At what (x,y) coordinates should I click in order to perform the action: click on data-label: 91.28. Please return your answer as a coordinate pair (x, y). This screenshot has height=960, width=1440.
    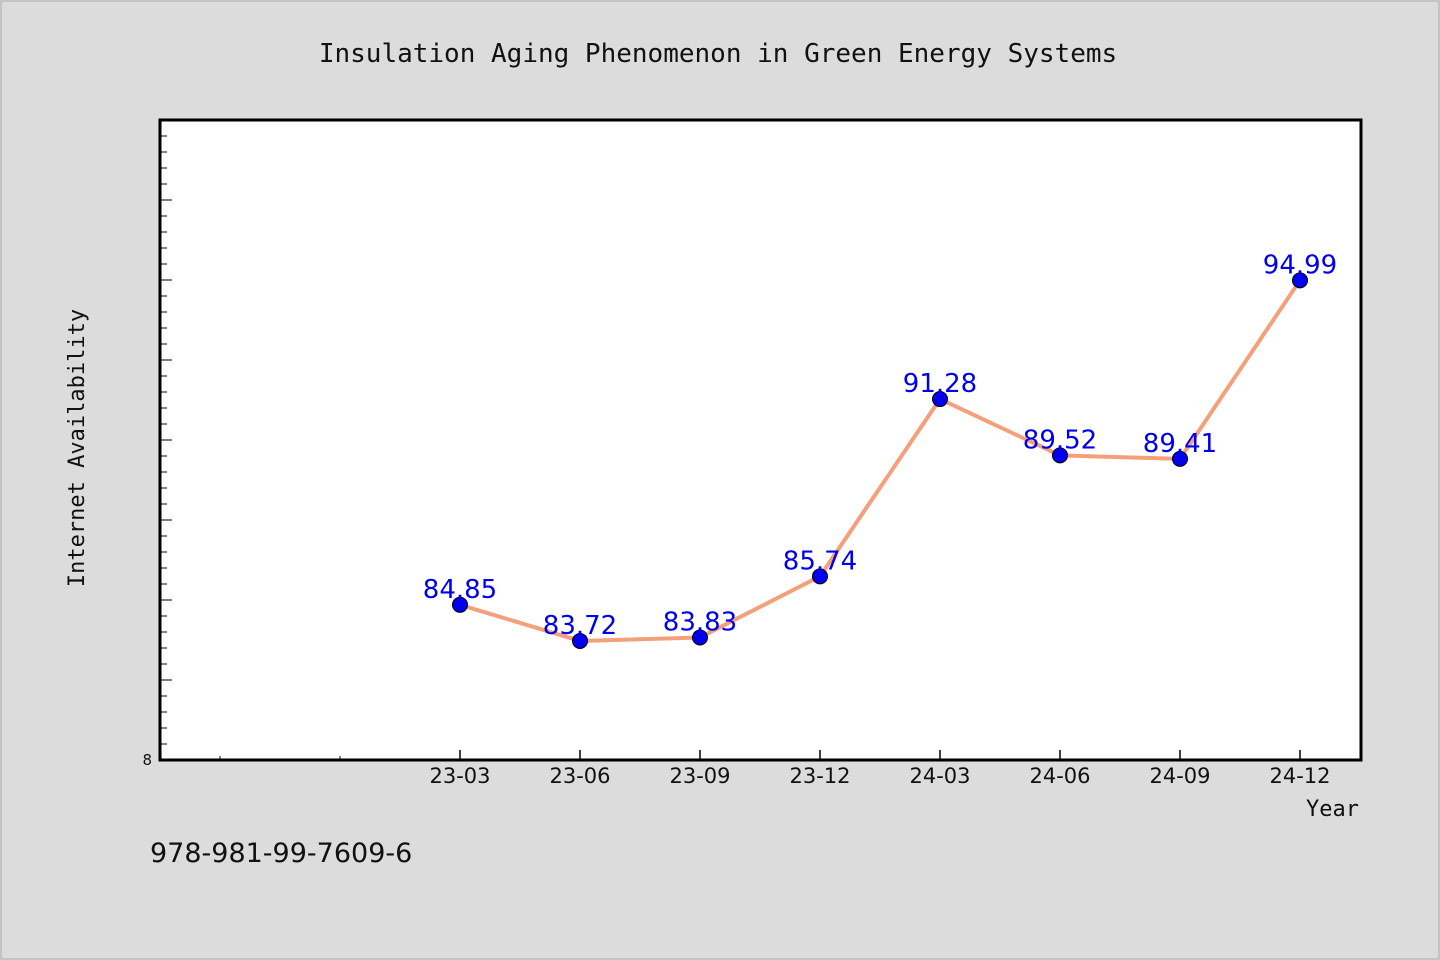
    Looking at the image, I should click on (940, 384).